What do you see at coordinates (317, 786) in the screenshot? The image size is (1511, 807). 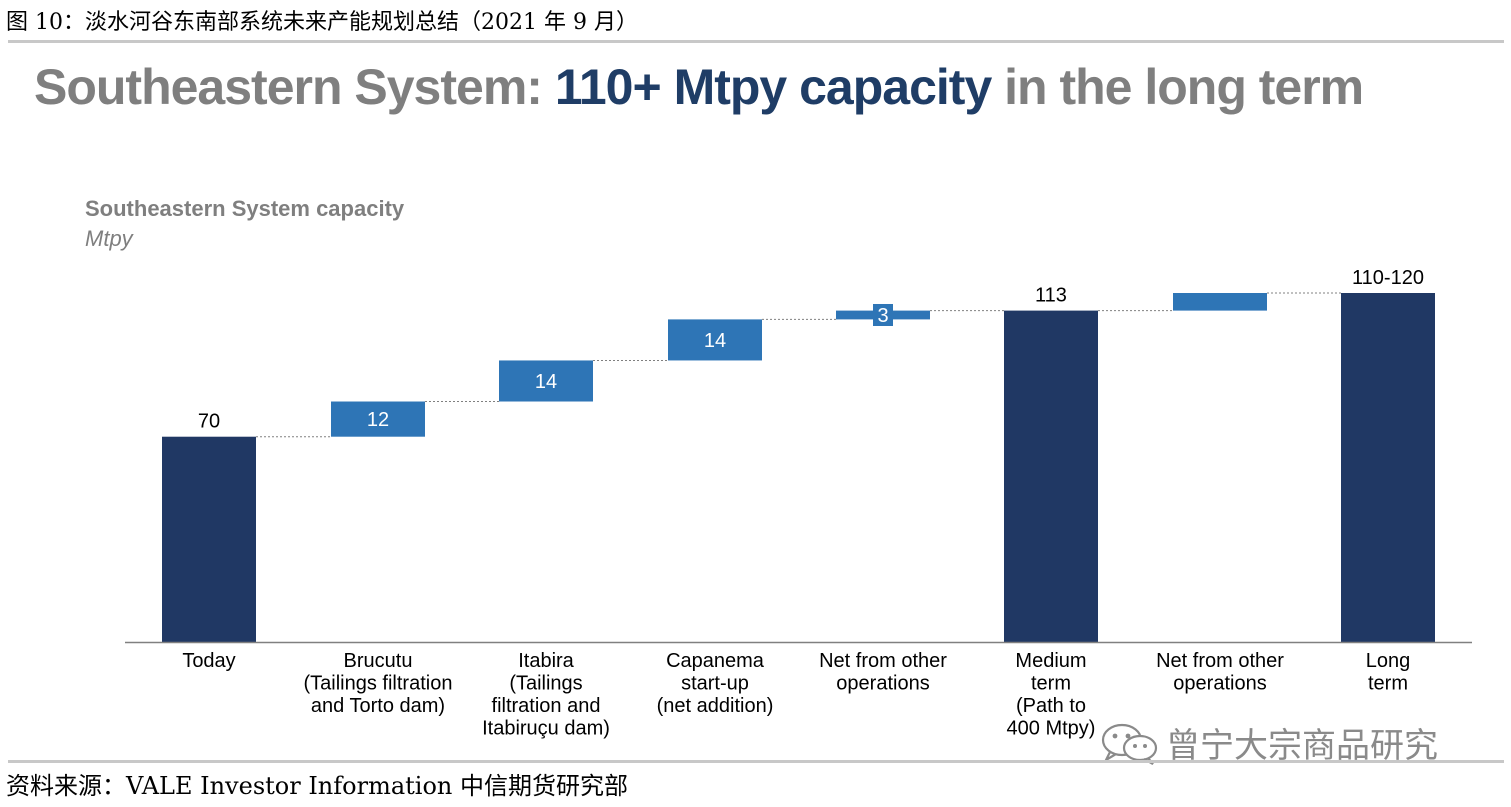 I see `source-note: 资料来源：VALE Investor Information 中信期货研究部` at bounding box center [317, 786].